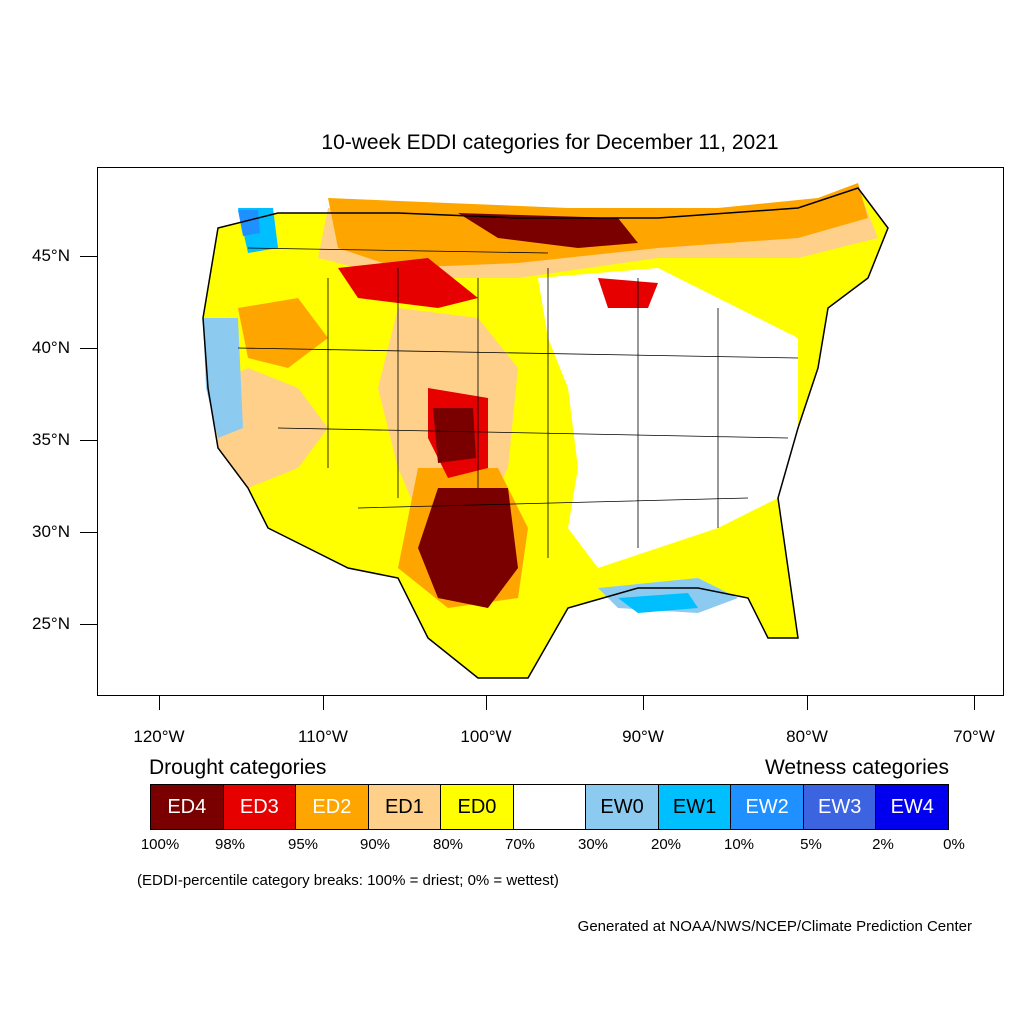  Describe the element at coordinates (51, 347) in the screenshot. I see `lat-label-40: 40°N` at that location.